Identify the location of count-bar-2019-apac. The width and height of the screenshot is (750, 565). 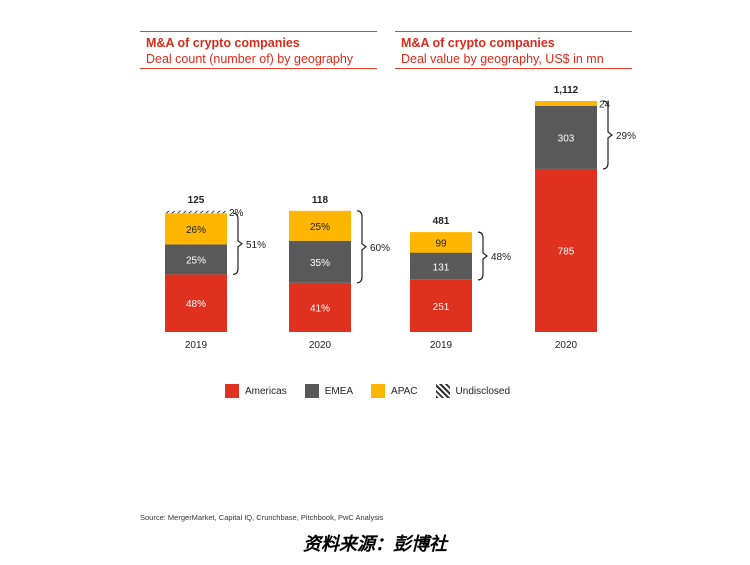
(196, 229).